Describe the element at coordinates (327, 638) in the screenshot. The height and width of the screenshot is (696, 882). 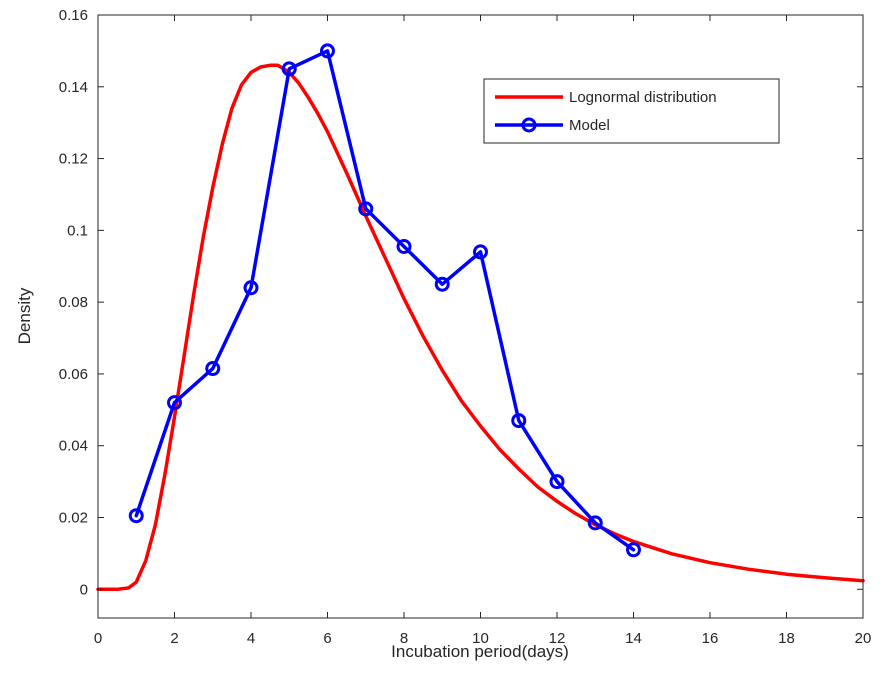
I see `x-tick-label: 6` at that location.